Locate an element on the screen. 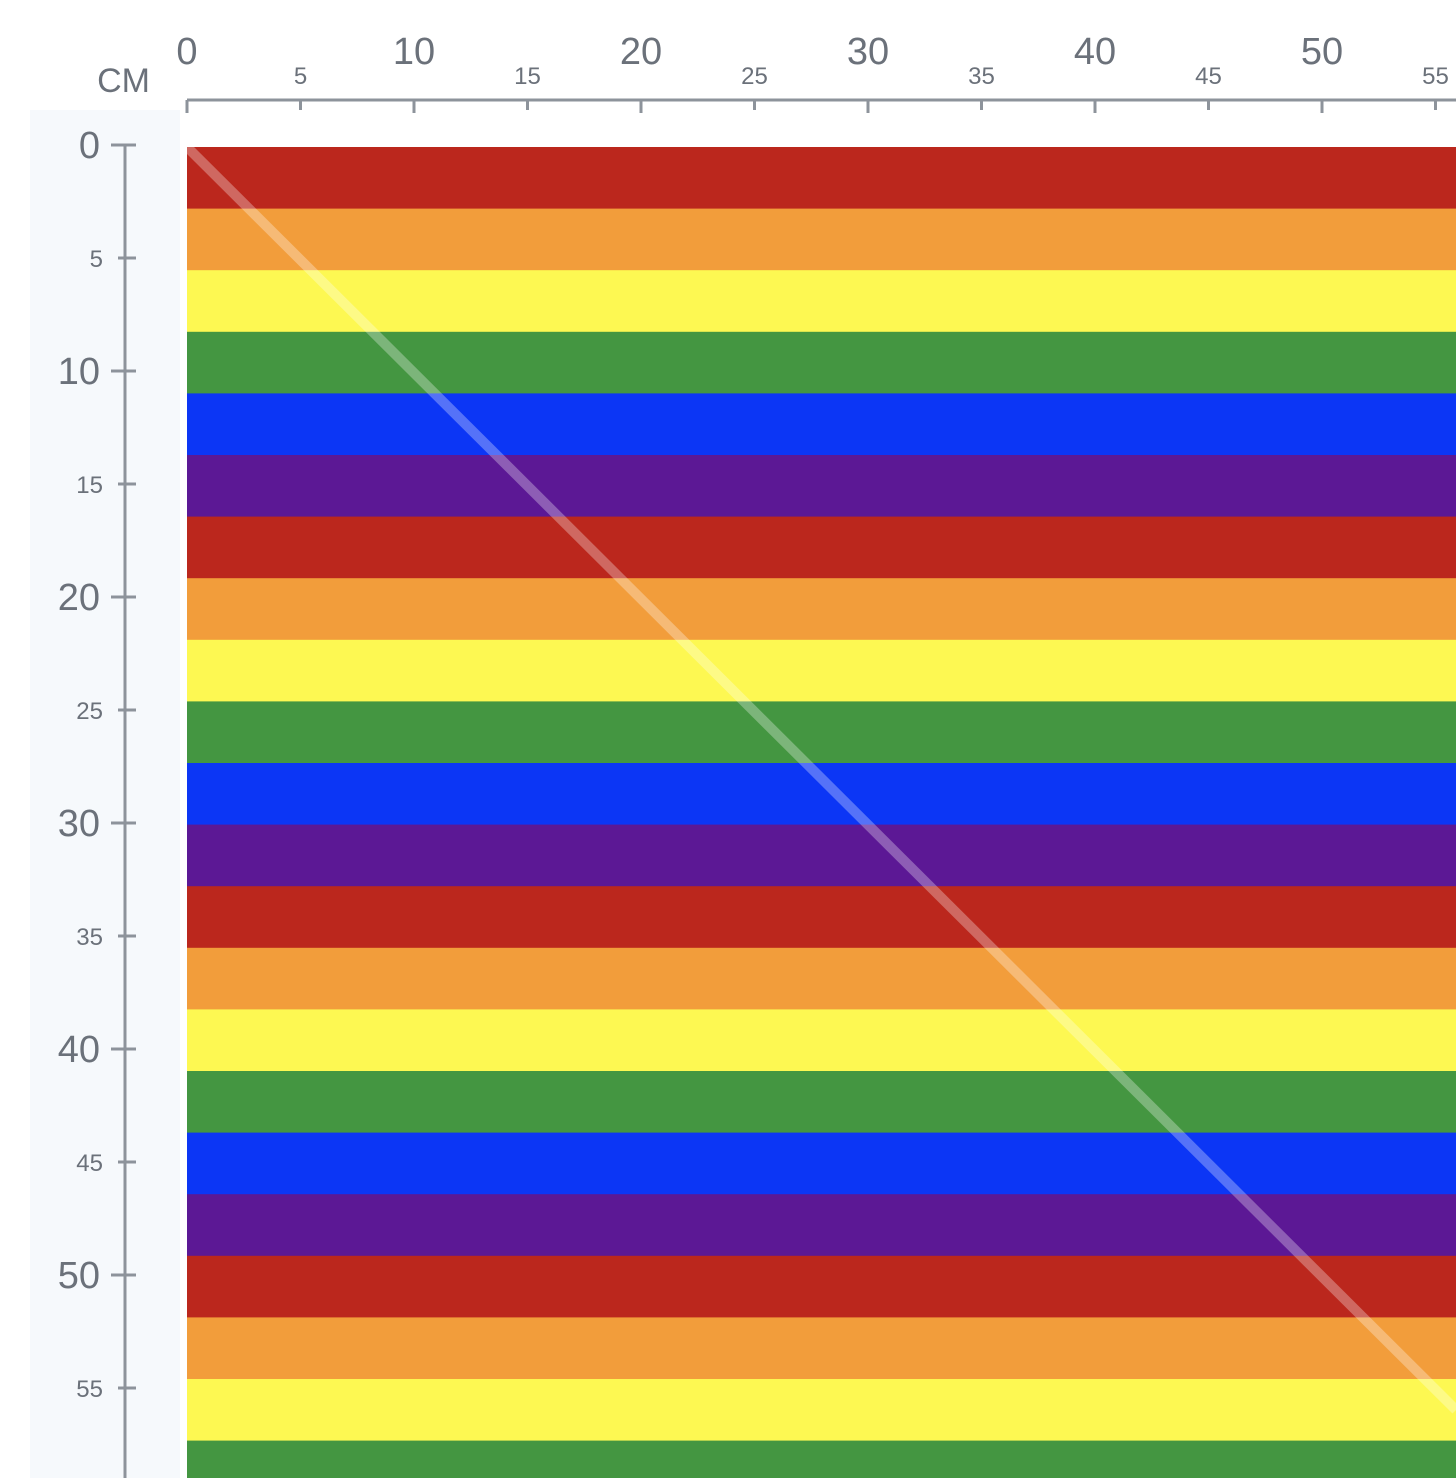  left-tick-label: 55 is located at coordinates (89, 1389).